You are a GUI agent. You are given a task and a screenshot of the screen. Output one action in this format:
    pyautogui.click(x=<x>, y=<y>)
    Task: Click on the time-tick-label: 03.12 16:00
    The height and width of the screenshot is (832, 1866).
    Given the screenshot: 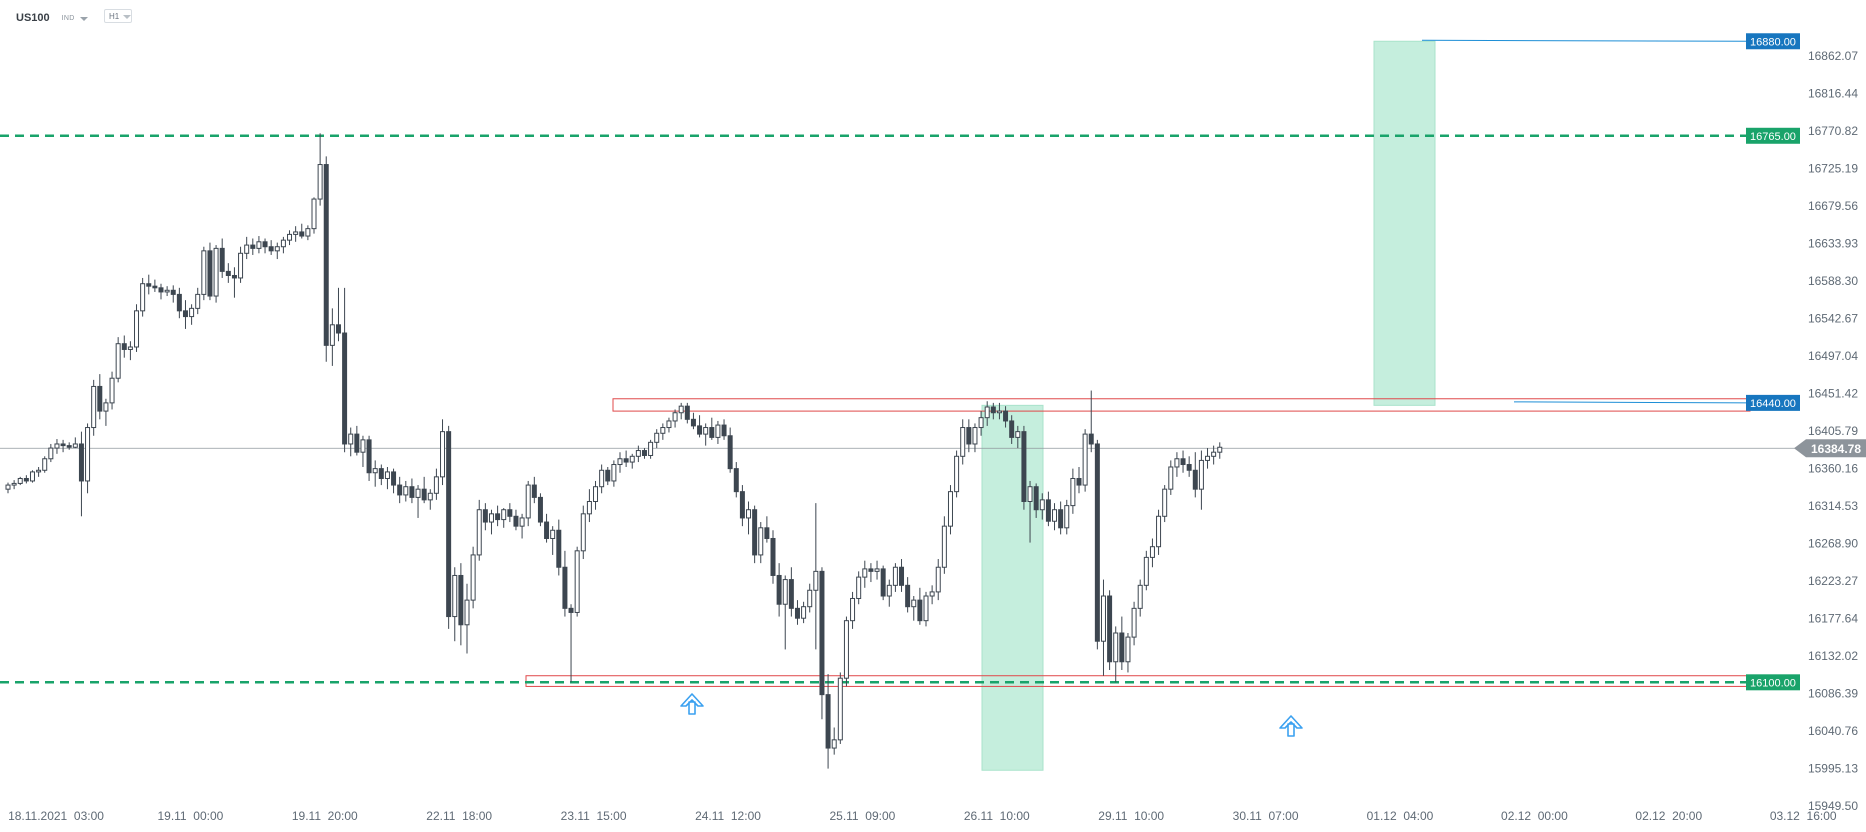 What is the action you would take?
    pyautogui.click(x=1803, y=816)
    